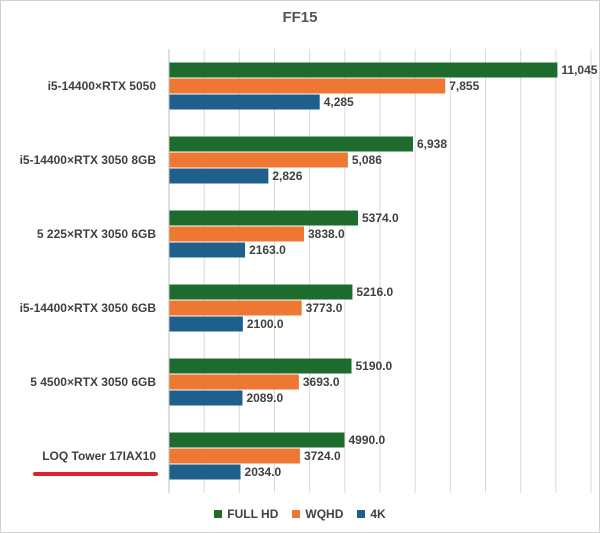  I want to click on legend-item: WQHD, so click(317, 514).